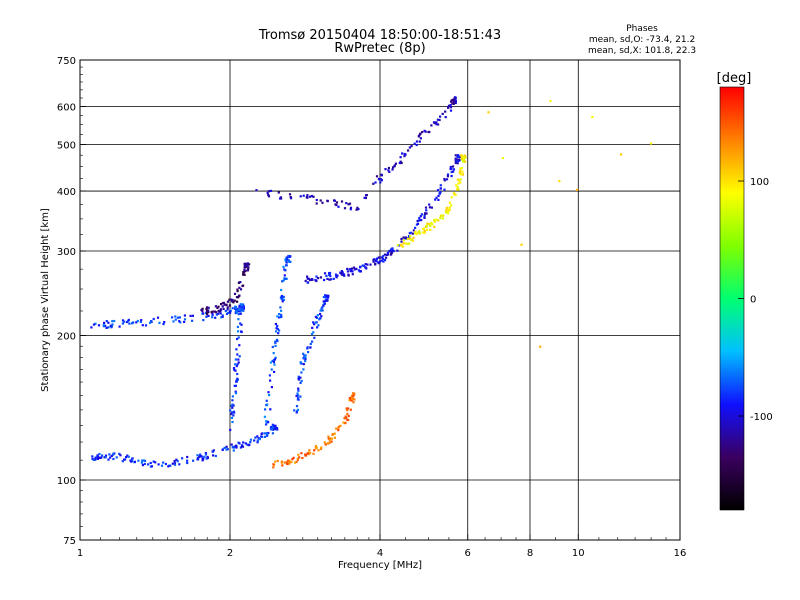 The width and height of the screenshot is (800, 600). What do you see at coordinates (379, 48) in the screenshot?
I see `chart-subtitle: RwPretec (8p)` at bounding box center [379, 48].